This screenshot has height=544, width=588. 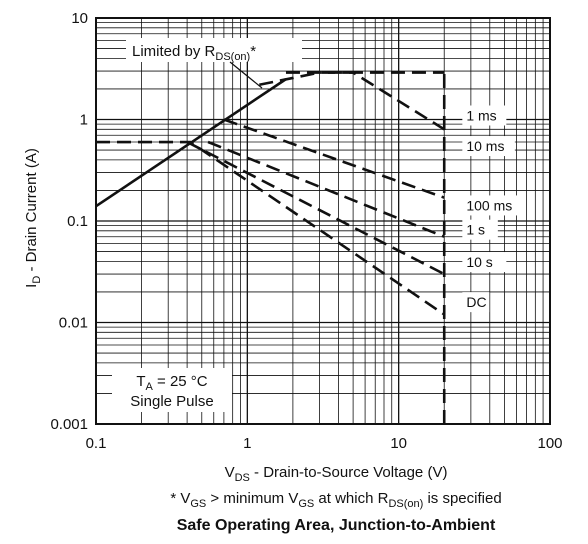 I want to click on series-line-1-s, so click(x=326, y=189).